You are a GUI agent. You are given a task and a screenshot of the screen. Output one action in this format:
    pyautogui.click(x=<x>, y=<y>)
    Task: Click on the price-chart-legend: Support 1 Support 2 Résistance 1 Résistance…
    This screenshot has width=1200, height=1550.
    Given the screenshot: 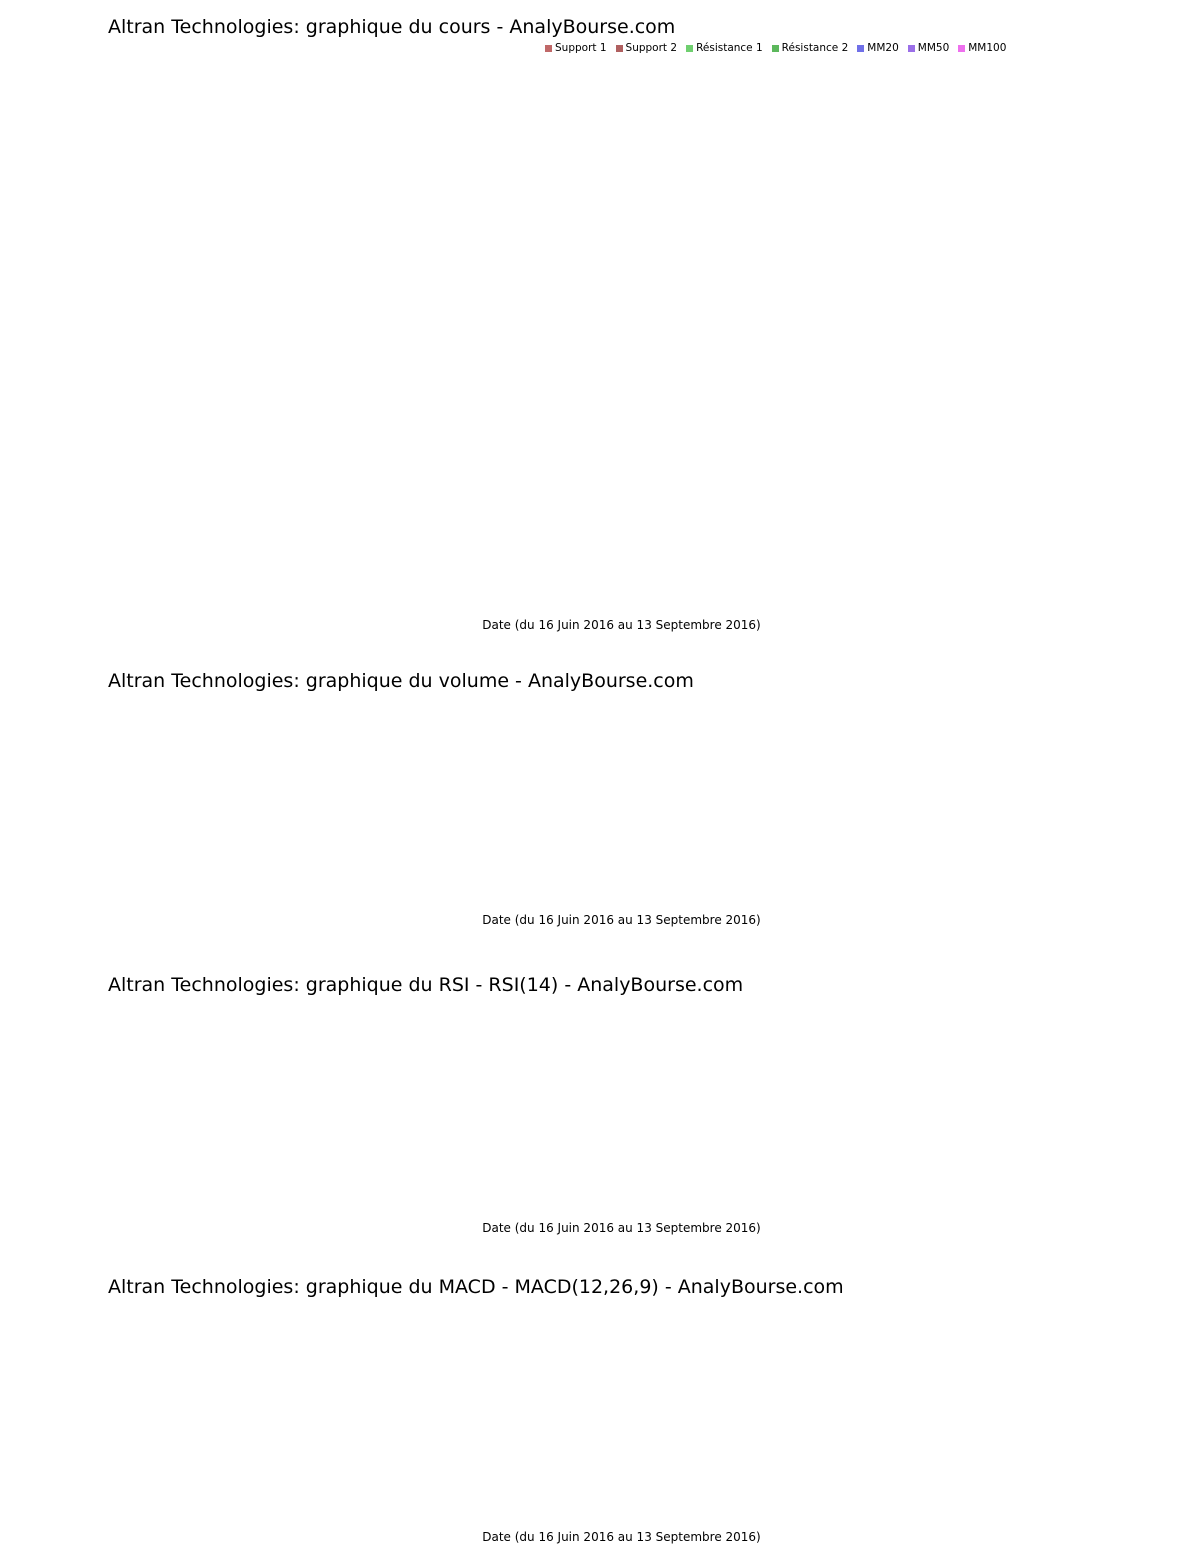 What is the action you would take?
    pyautogui.click(x=775, y=48)
    